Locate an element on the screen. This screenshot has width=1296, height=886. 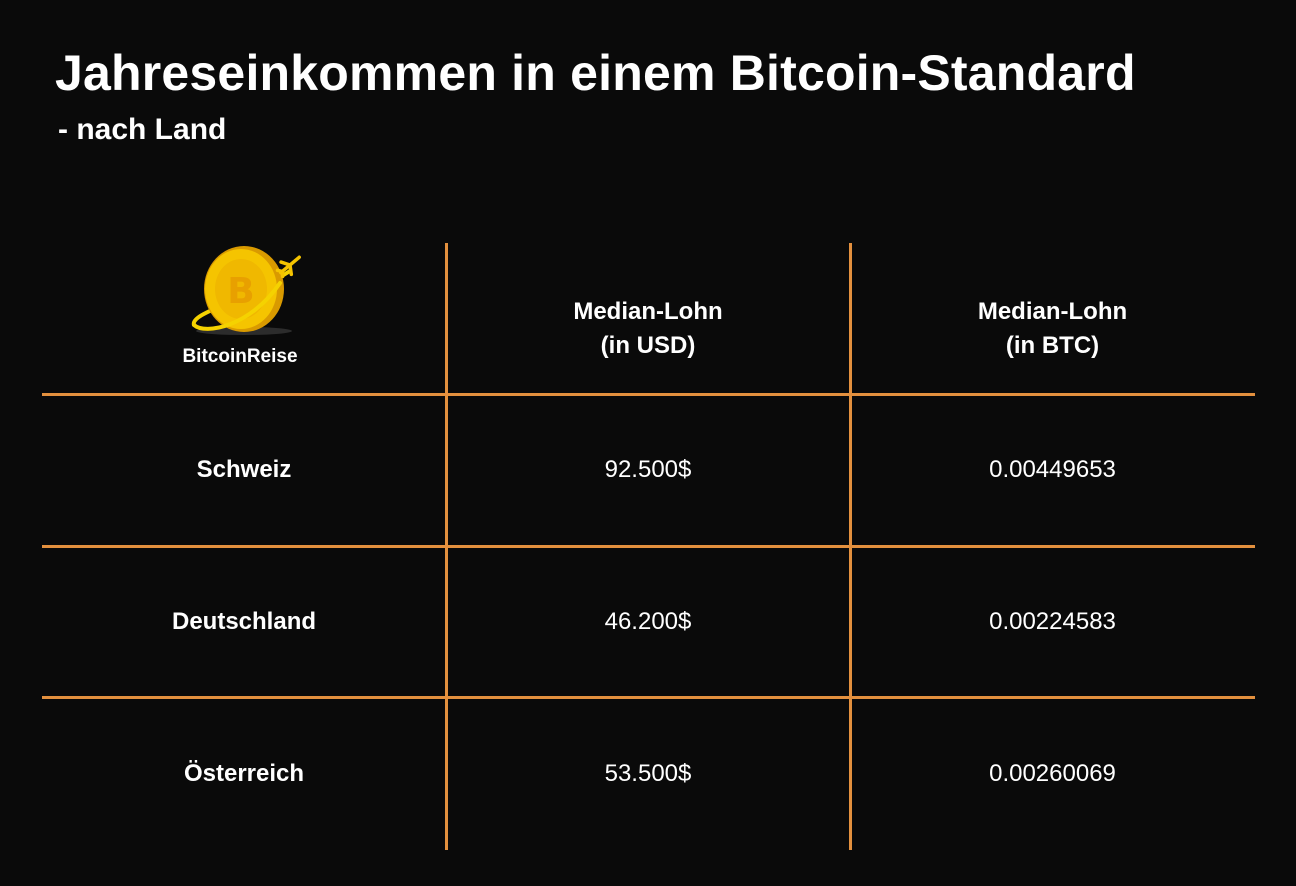
usd-cell: 92.500$ is located at coordinates (648, 469).